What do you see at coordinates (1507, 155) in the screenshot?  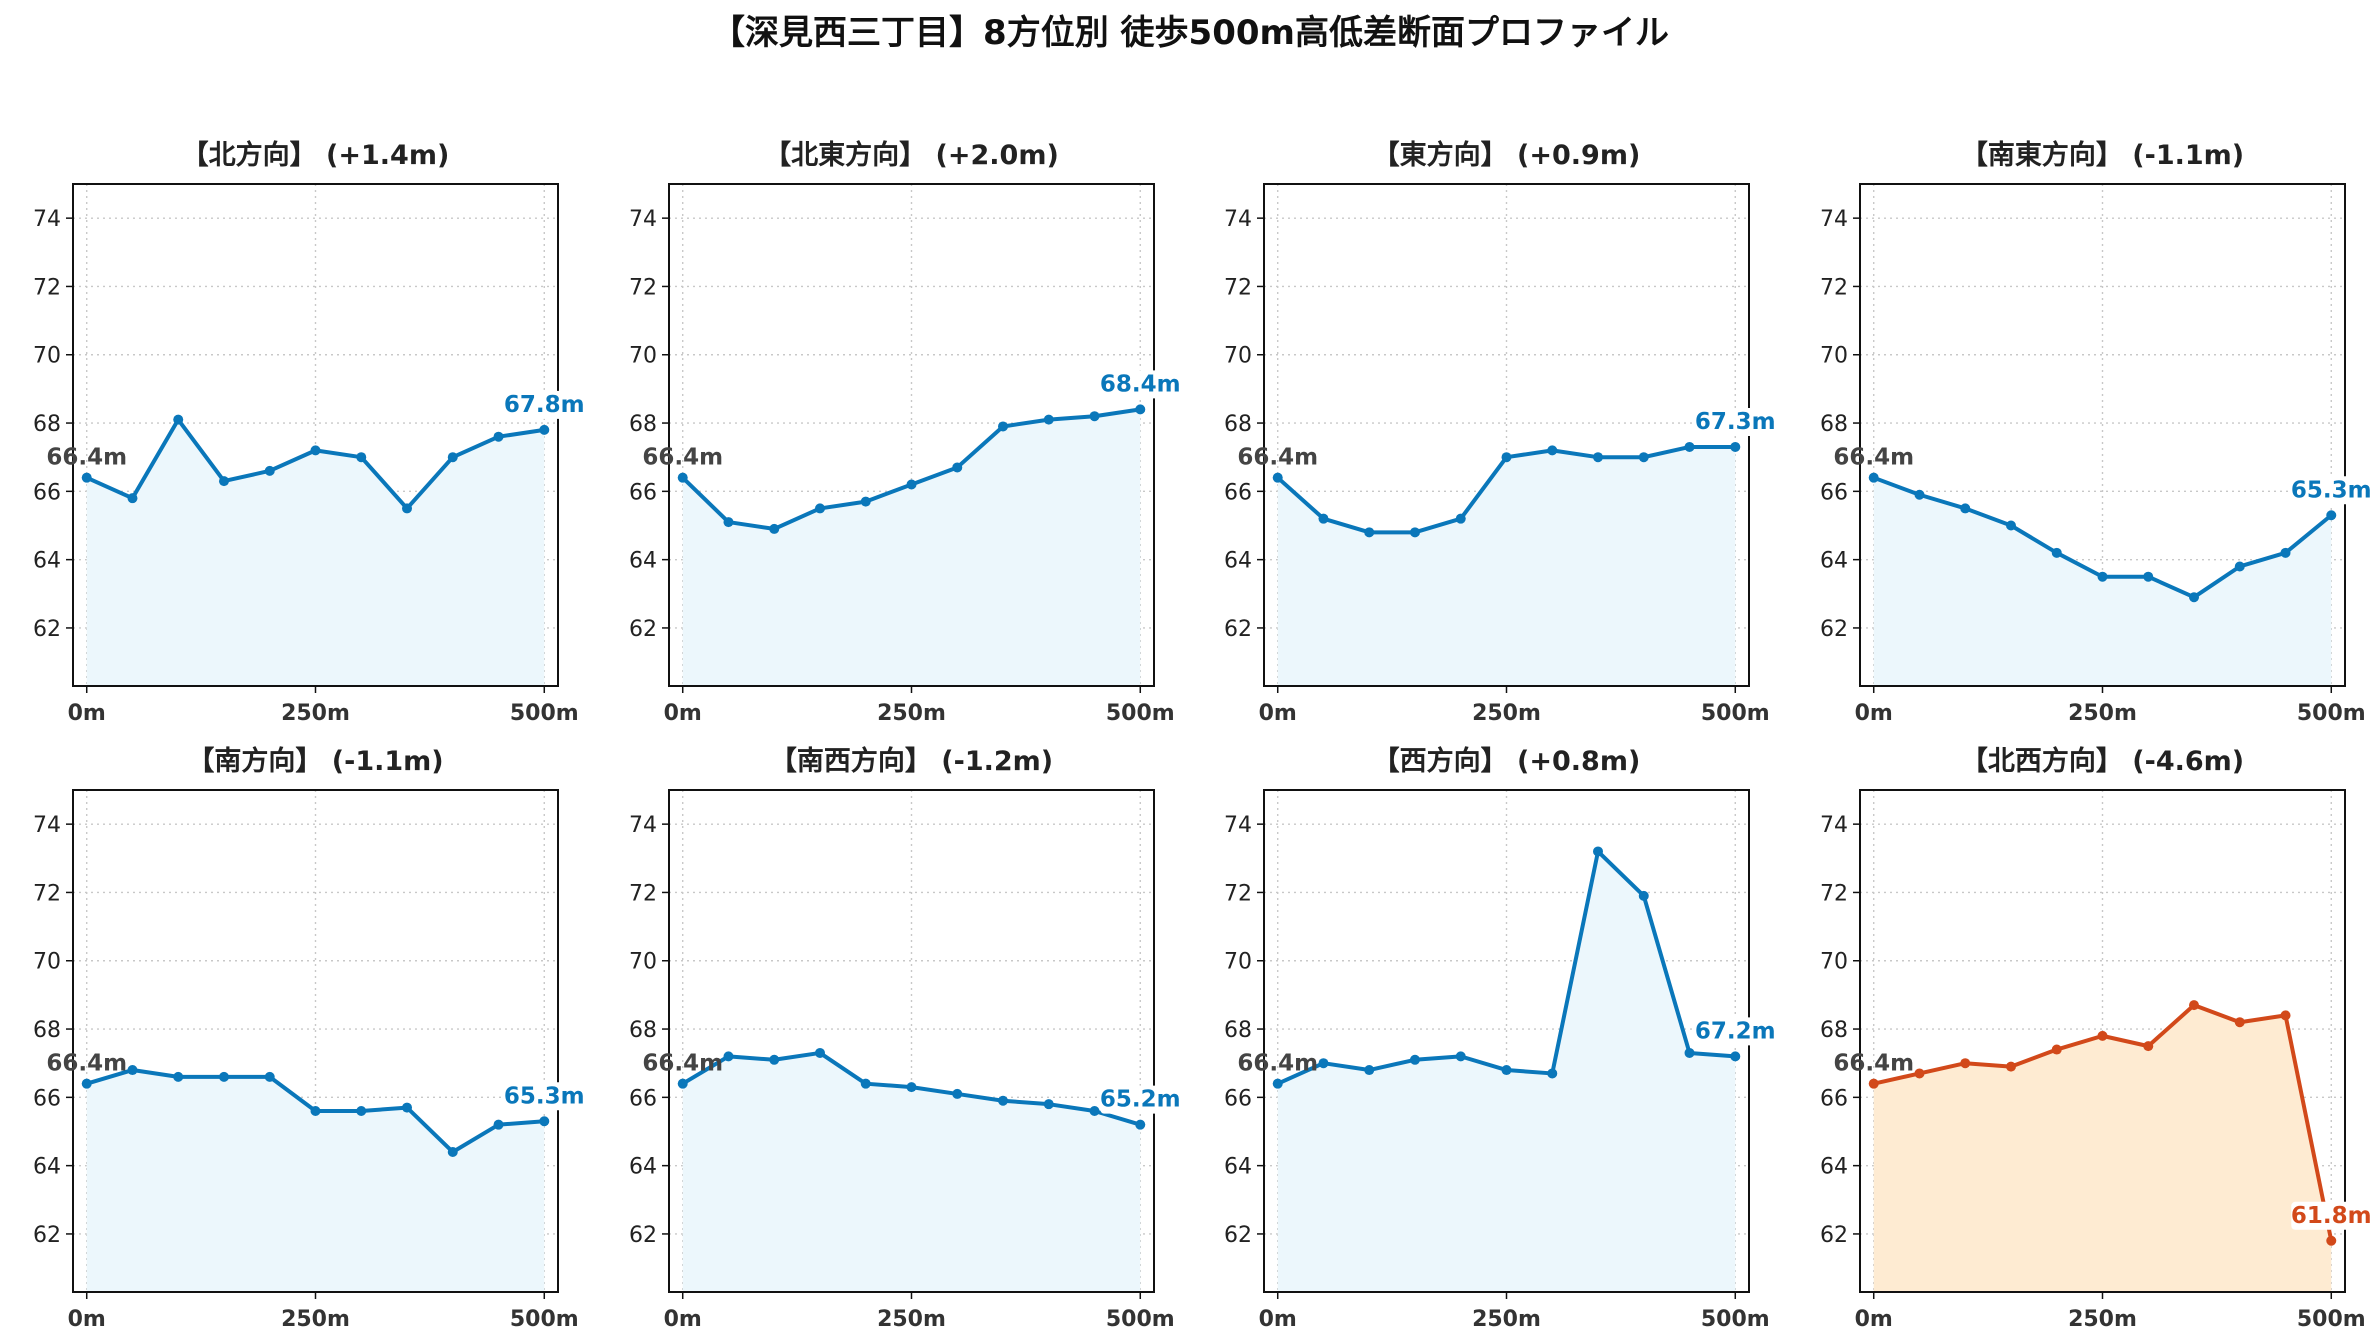 I see `panel-title: 【東方向】 (+0.9m)` at bounding box center [1507, 155].